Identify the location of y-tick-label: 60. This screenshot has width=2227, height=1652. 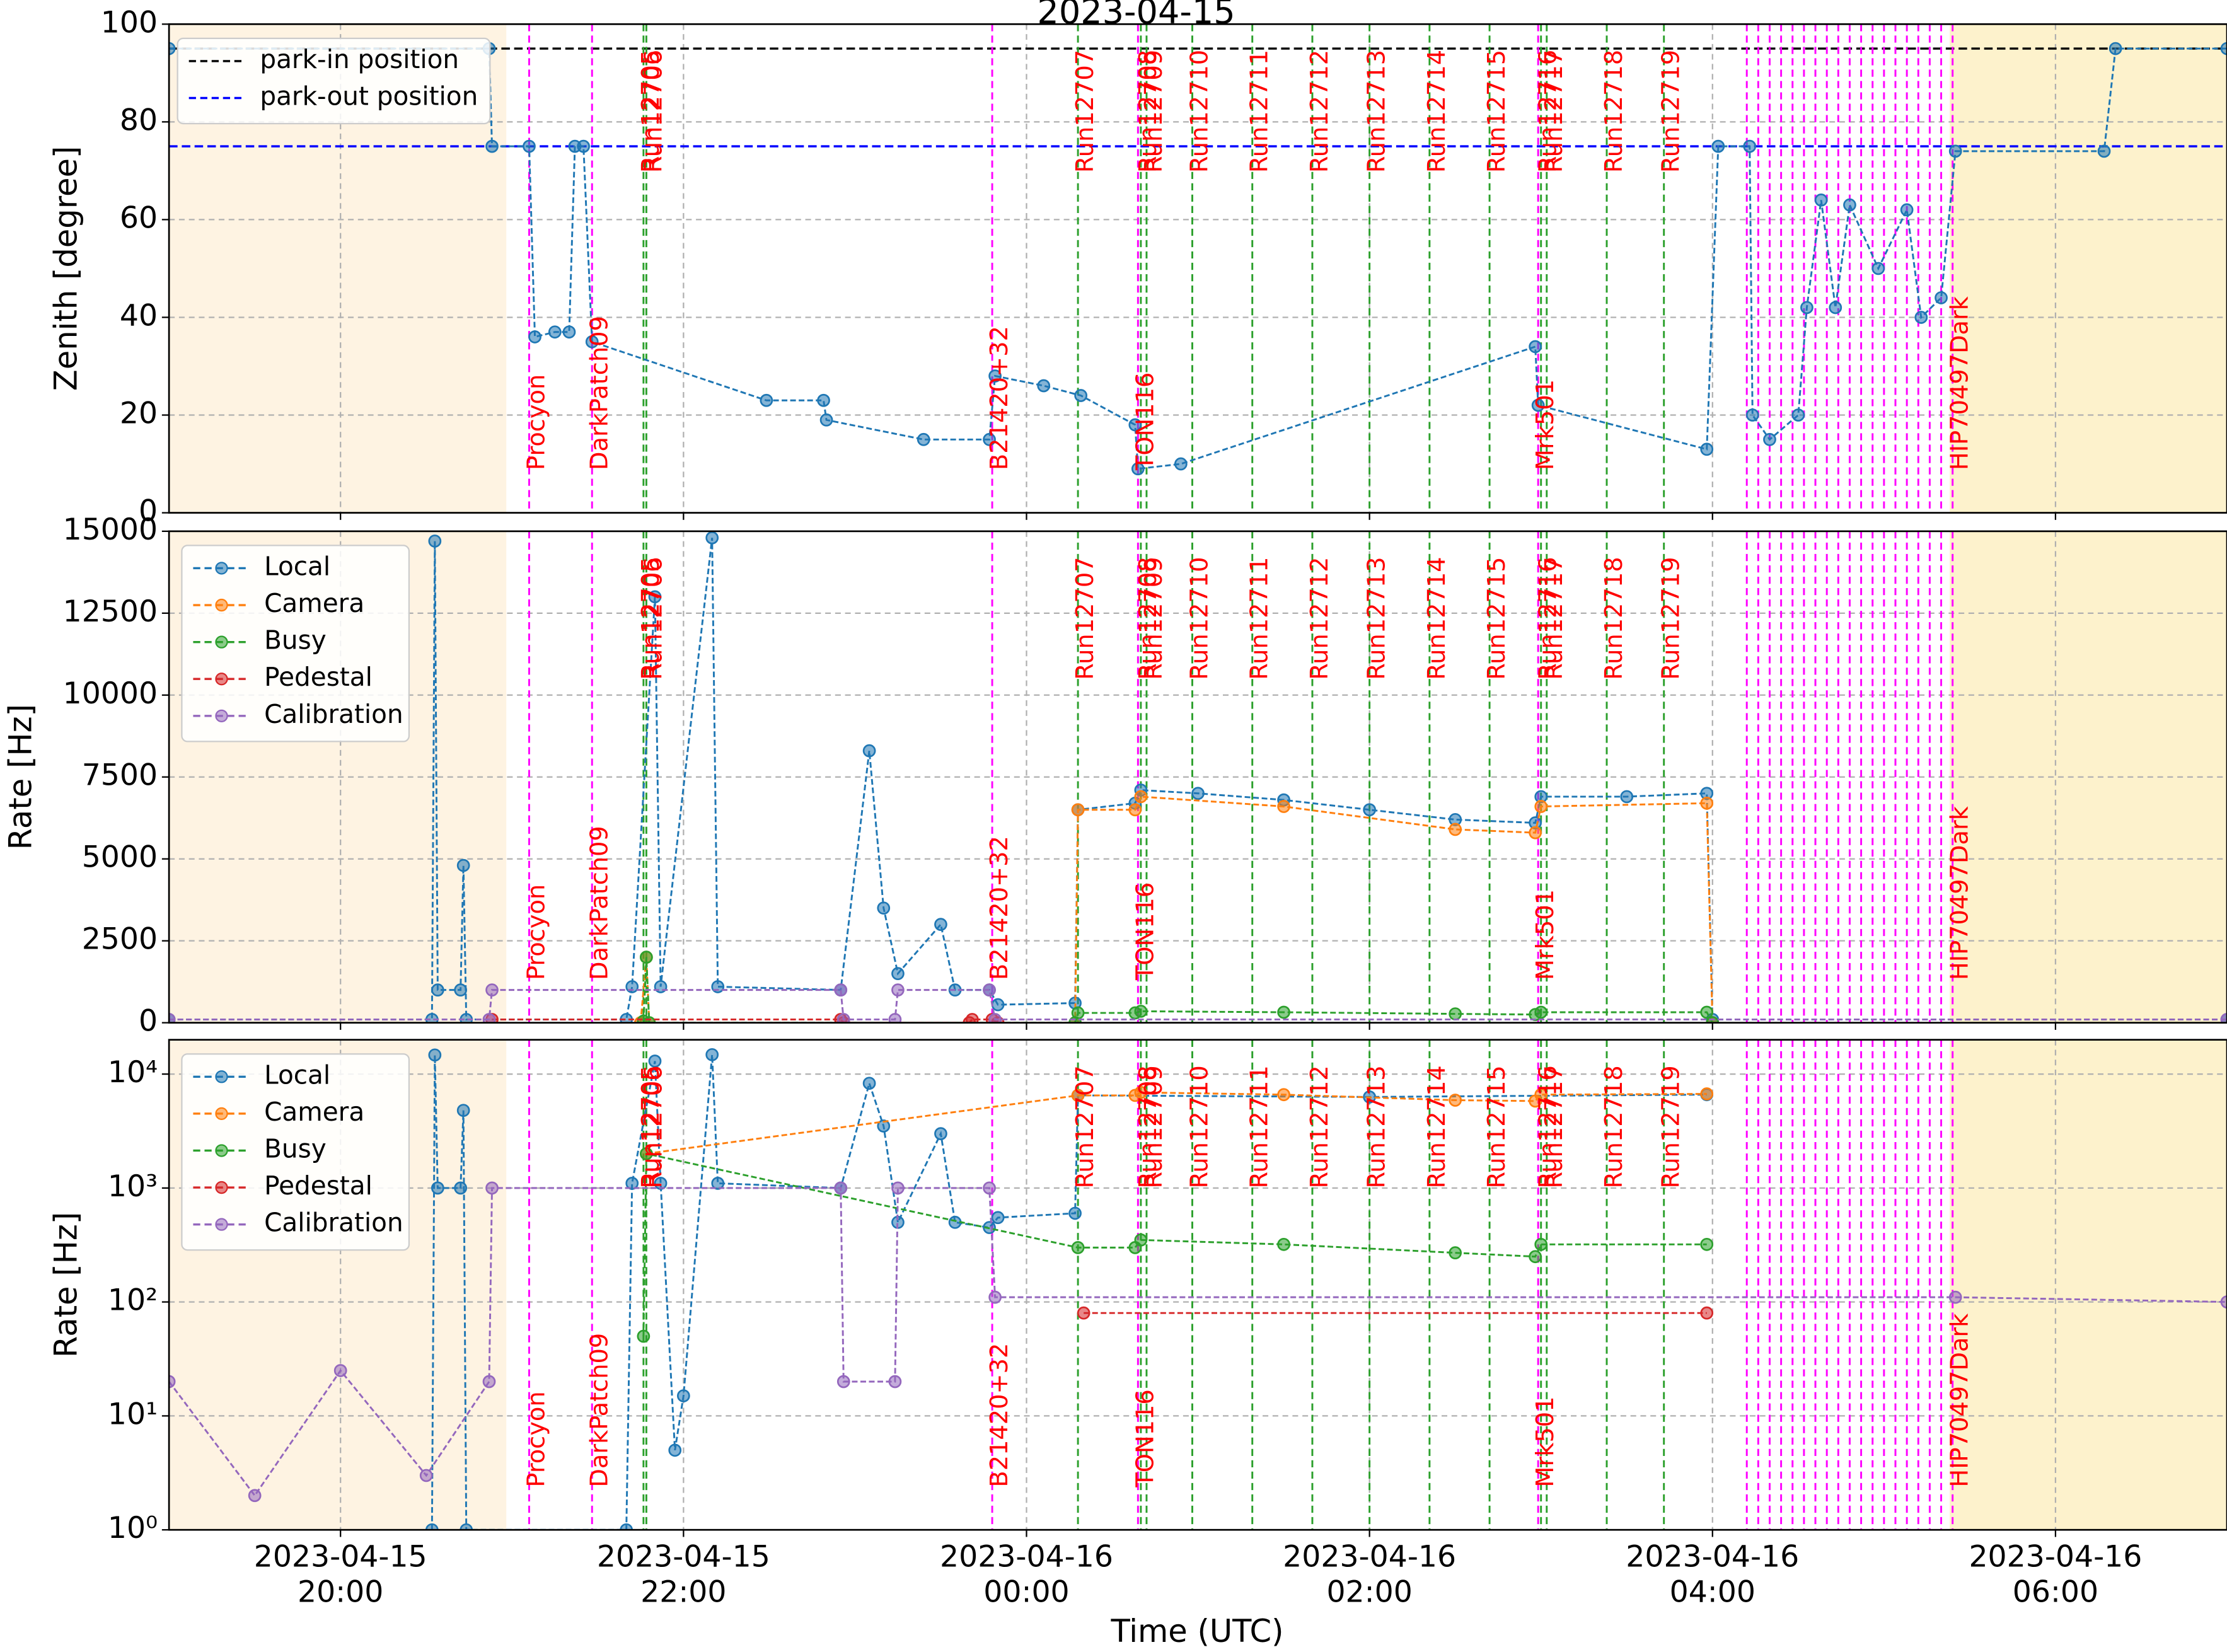
(139, 217).